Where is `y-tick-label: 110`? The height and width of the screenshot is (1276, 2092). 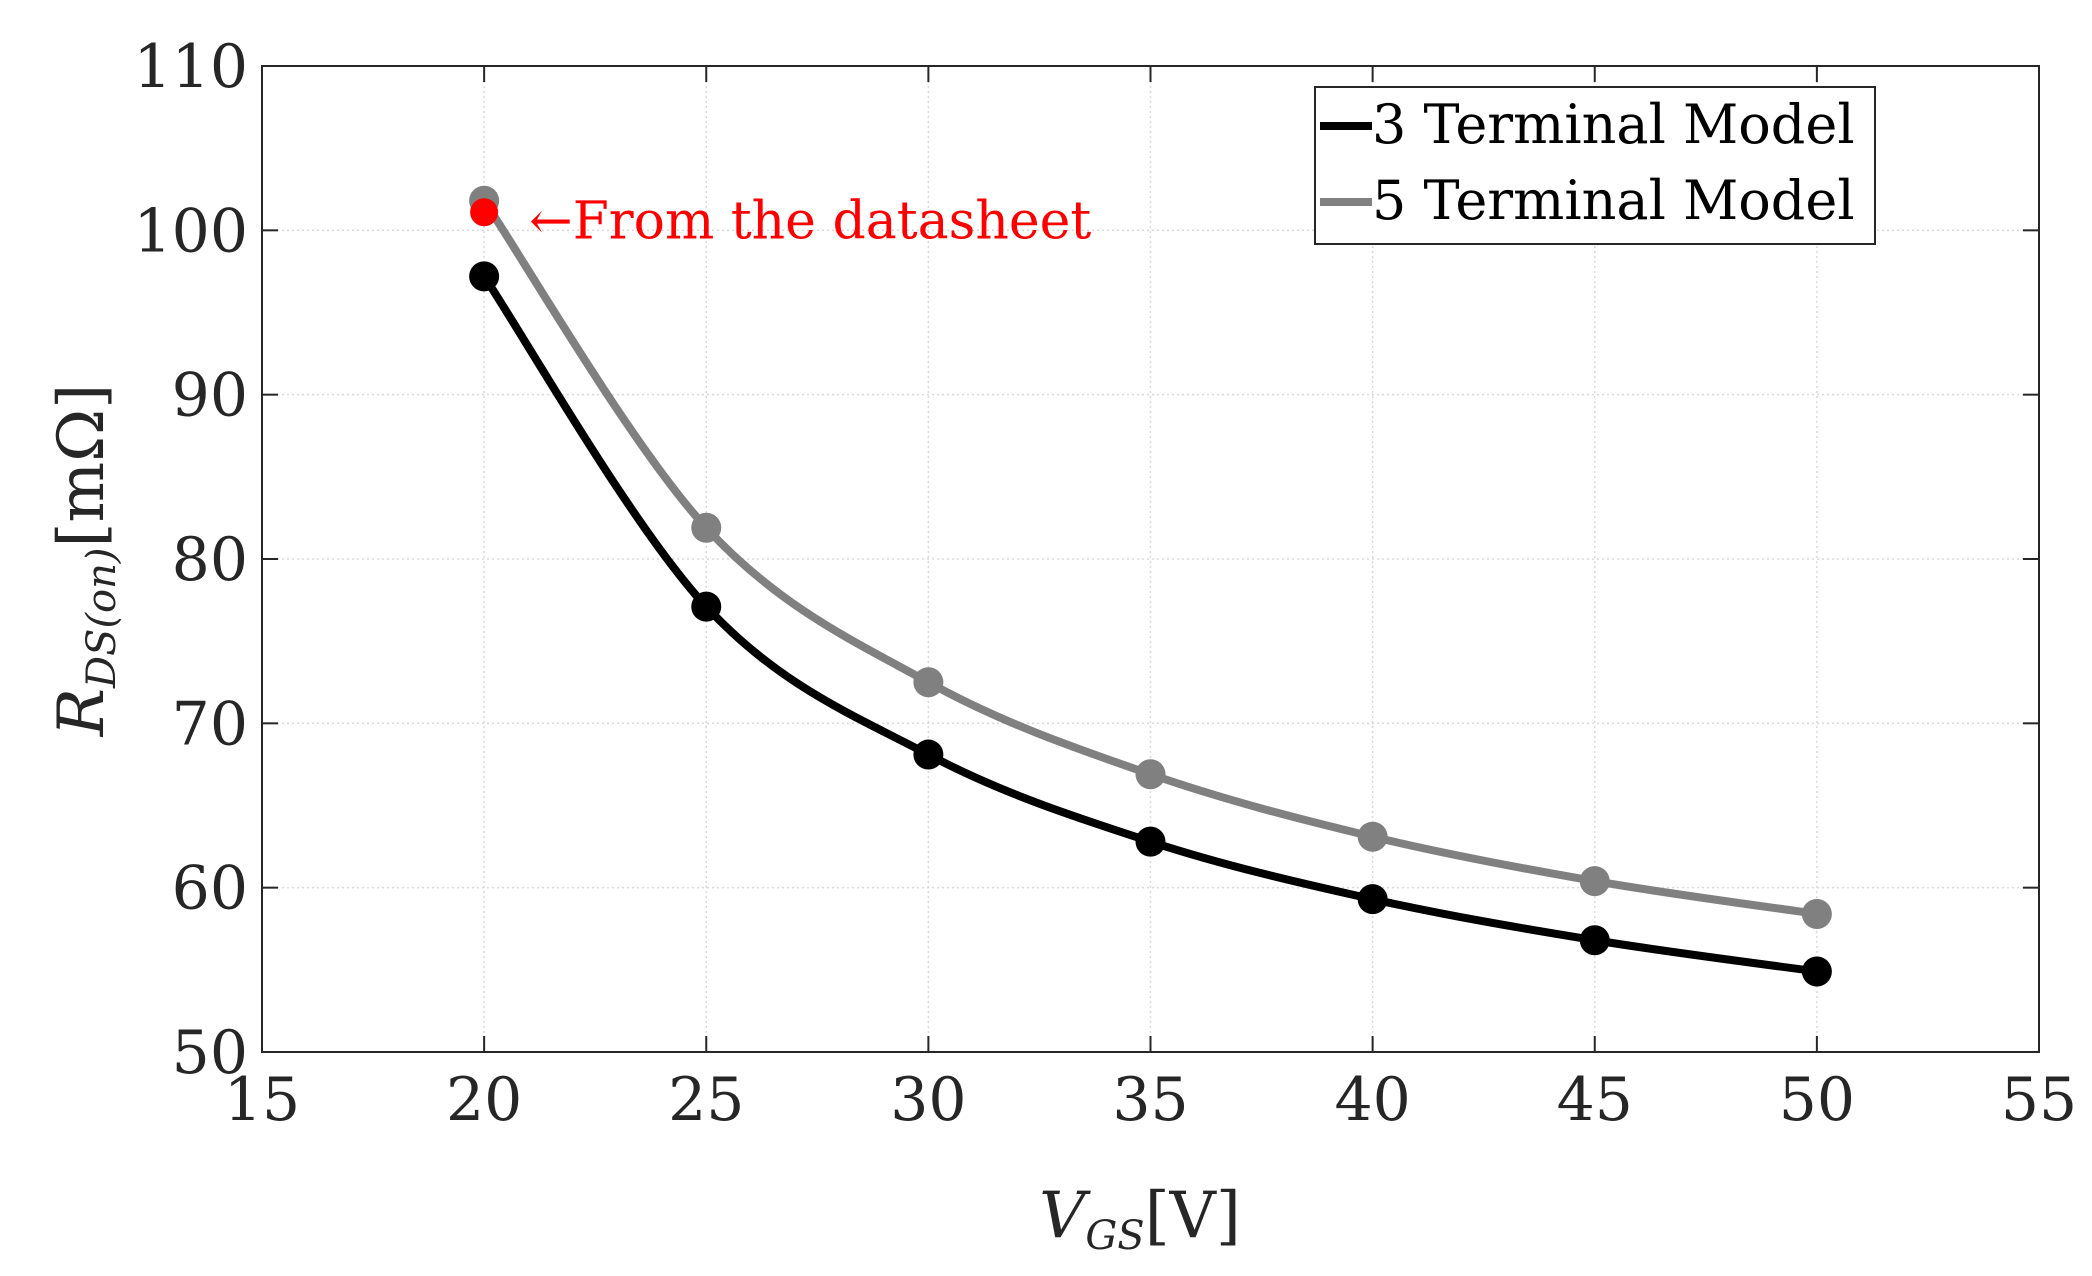 y-tick-label: 110 is located at coordinates (190, 67).